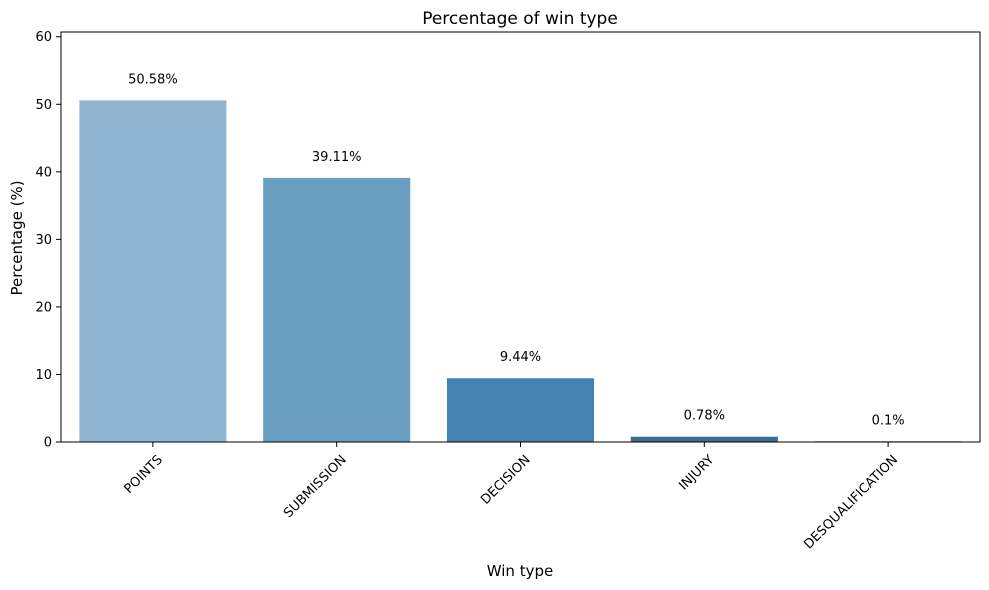 The width and height of the screenshot is (989, 590). What do you see at coordinates (851, 502) in the screenshot?
I see `x-tick-label-desqualification: DESQUALIFICATION` at bounding box center [851, 502].